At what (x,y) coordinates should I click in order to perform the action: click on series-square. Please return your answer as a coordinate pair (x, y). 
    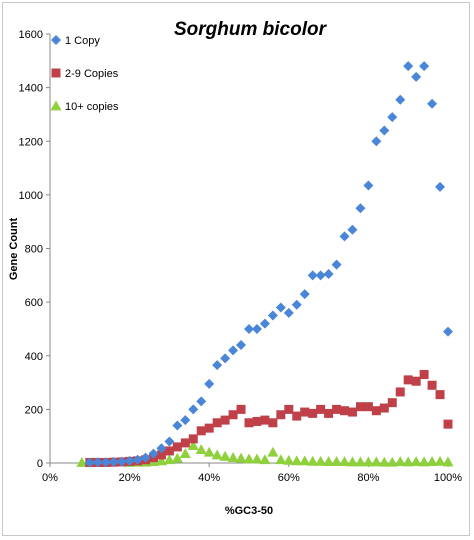
    Looking at the image, I should click on (269, 418).